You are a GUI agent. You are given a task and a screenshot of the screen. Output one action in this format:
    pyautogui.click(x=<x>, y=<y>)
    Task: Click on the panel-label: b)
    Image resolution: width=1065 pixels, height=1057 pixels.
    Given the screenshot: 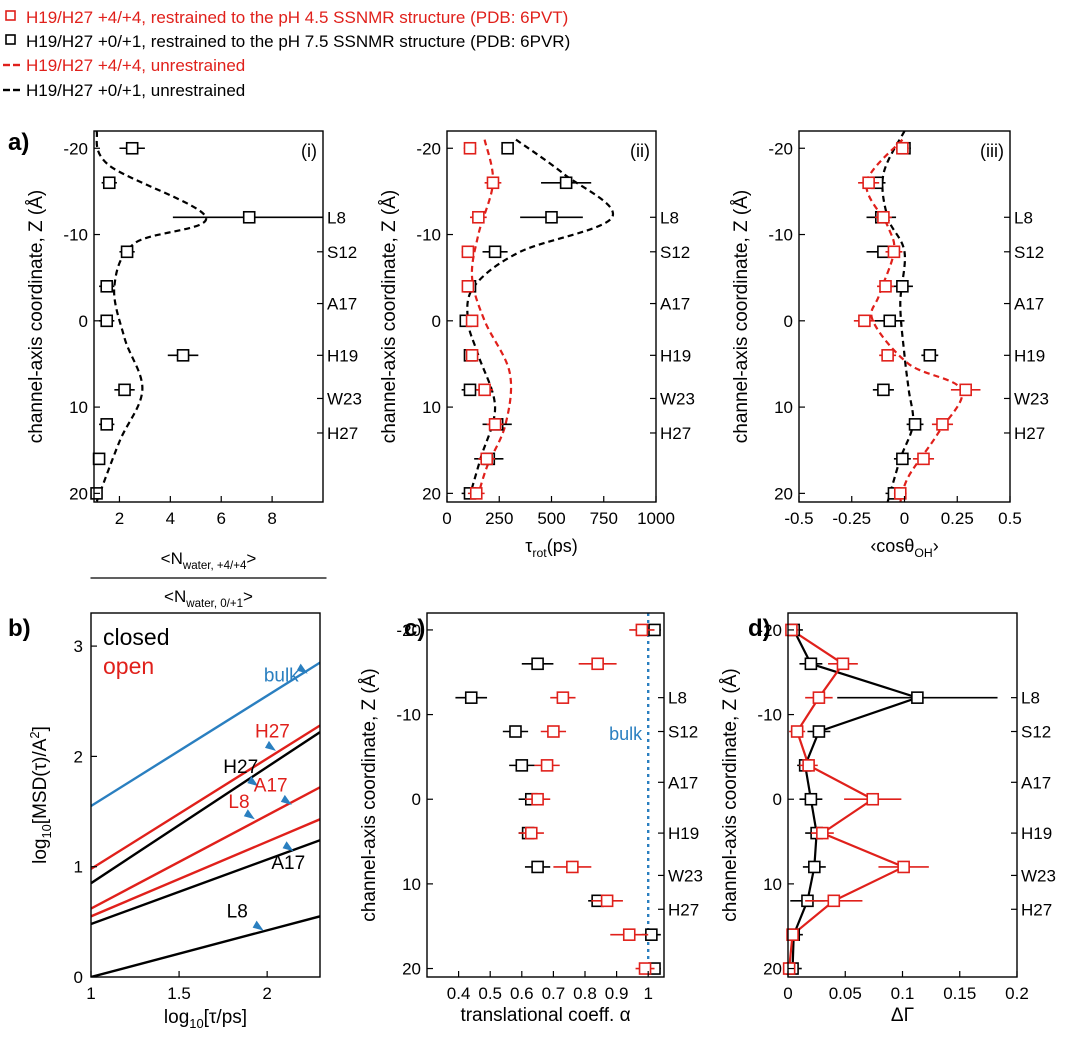 What is the action you would take?
    pyautogui.click(x=19, y=628)
    